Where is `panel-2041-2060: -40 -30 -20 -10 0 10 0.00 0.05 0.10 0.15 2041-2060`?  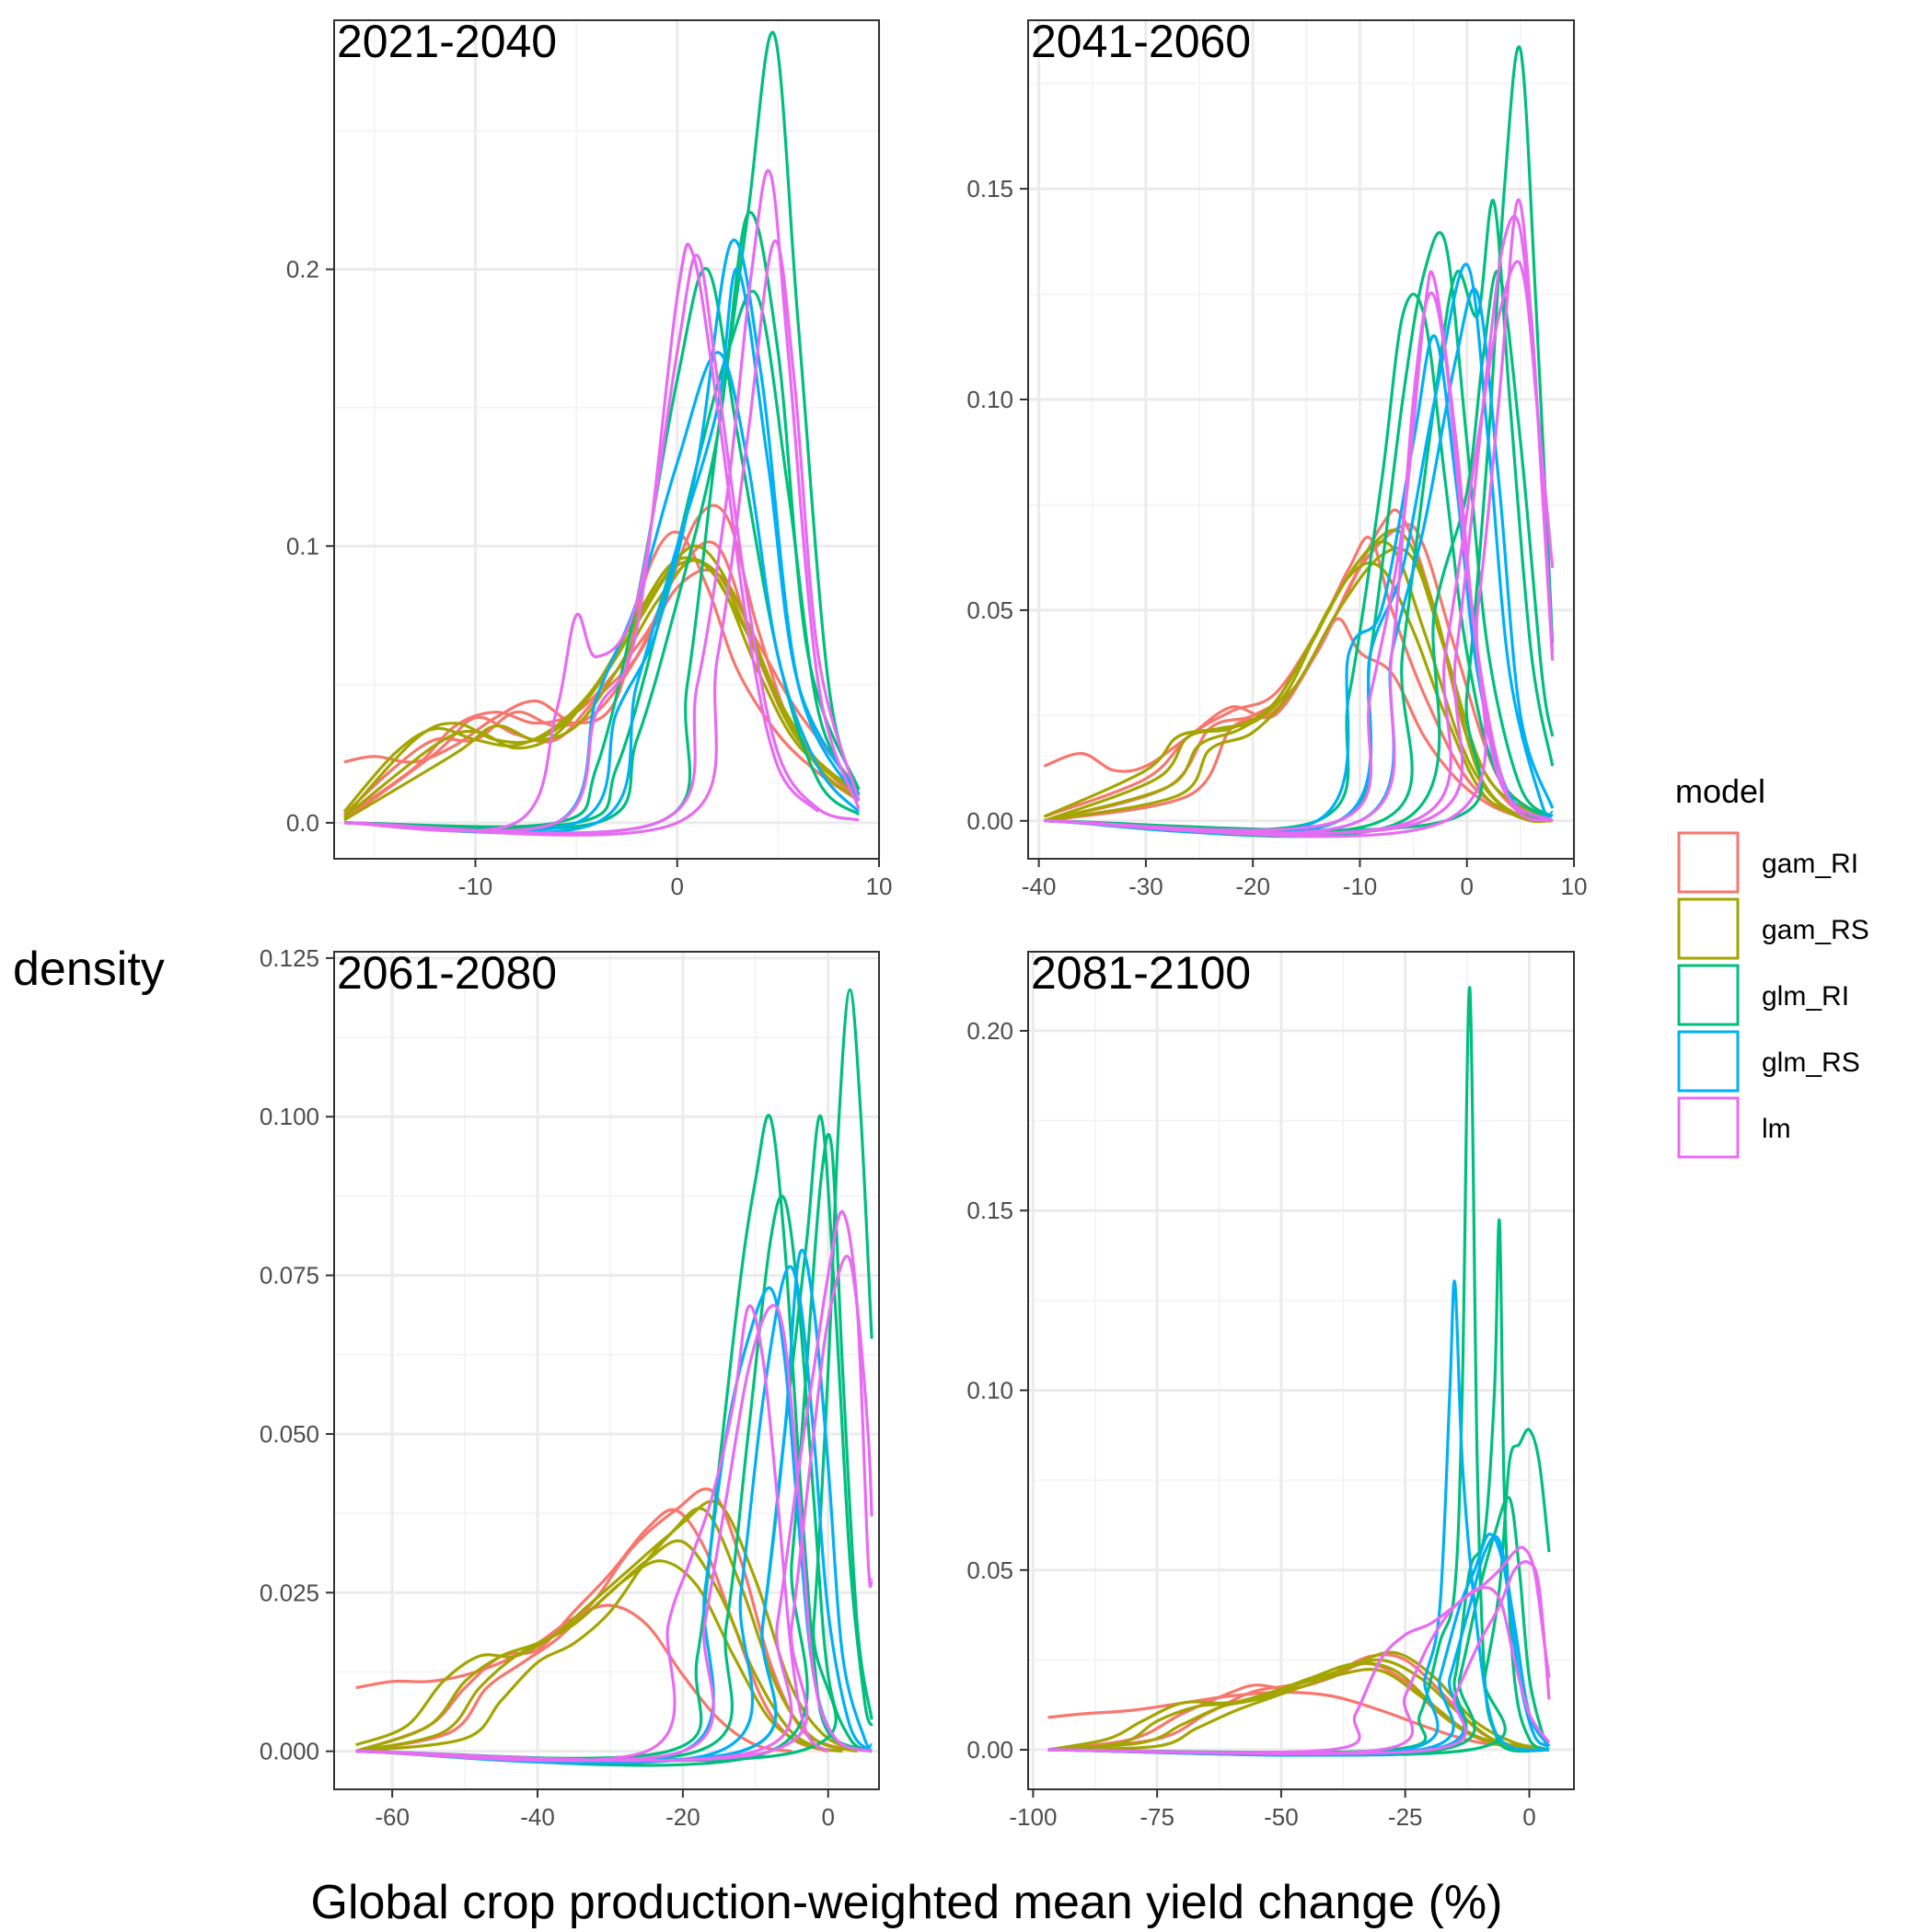 panel-2041-2060: -40 -30 -20 -10 0 10 0.00 0.05 0.10 0.15 2041-2060 is located at coordinates (1276, 458).